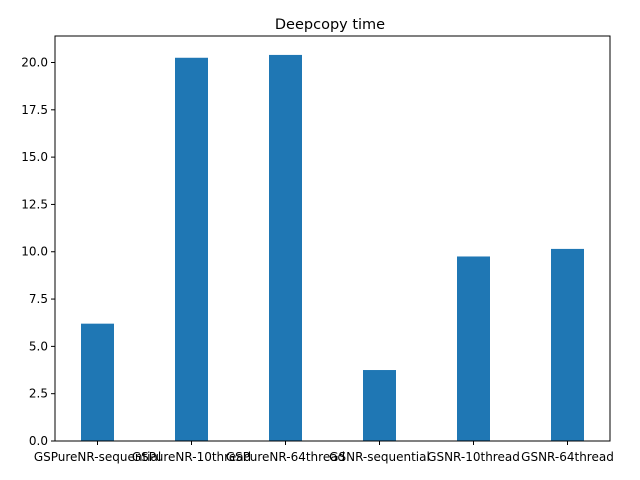 Image resolution: width=640 pixels, height=480 pixels. What do you see at coordinates (567, 457) in the screenshot?
I see `x-tick-label-6: GSNR-64thread` at bounding box center [567, 457].